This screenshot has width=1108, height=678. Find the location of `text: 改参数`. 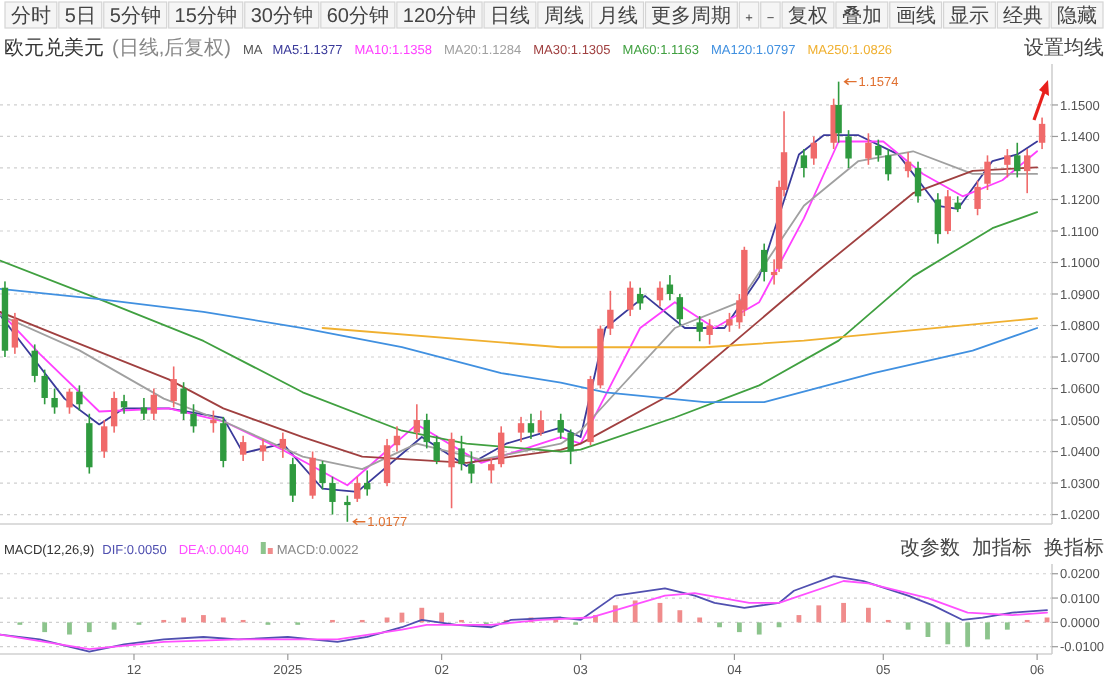

text: 改参数 is located at coordinates (930, 548).